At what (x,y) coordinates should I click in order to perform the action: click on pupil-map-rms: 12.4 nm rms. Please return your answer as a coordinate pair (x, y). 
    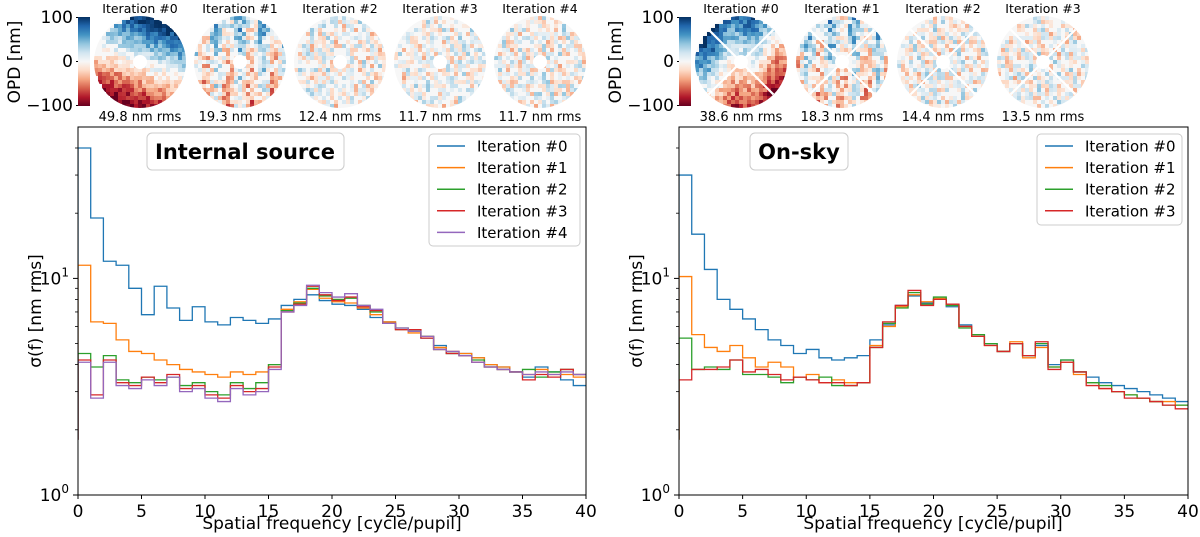
    Looking at the image, I should click on (340, 117).